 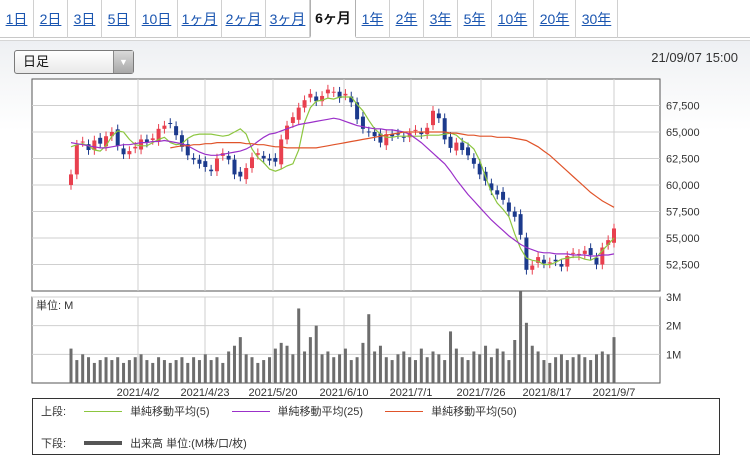 I want to click on x-tick-label: 2021/6/10, so click(x=344, y=393).